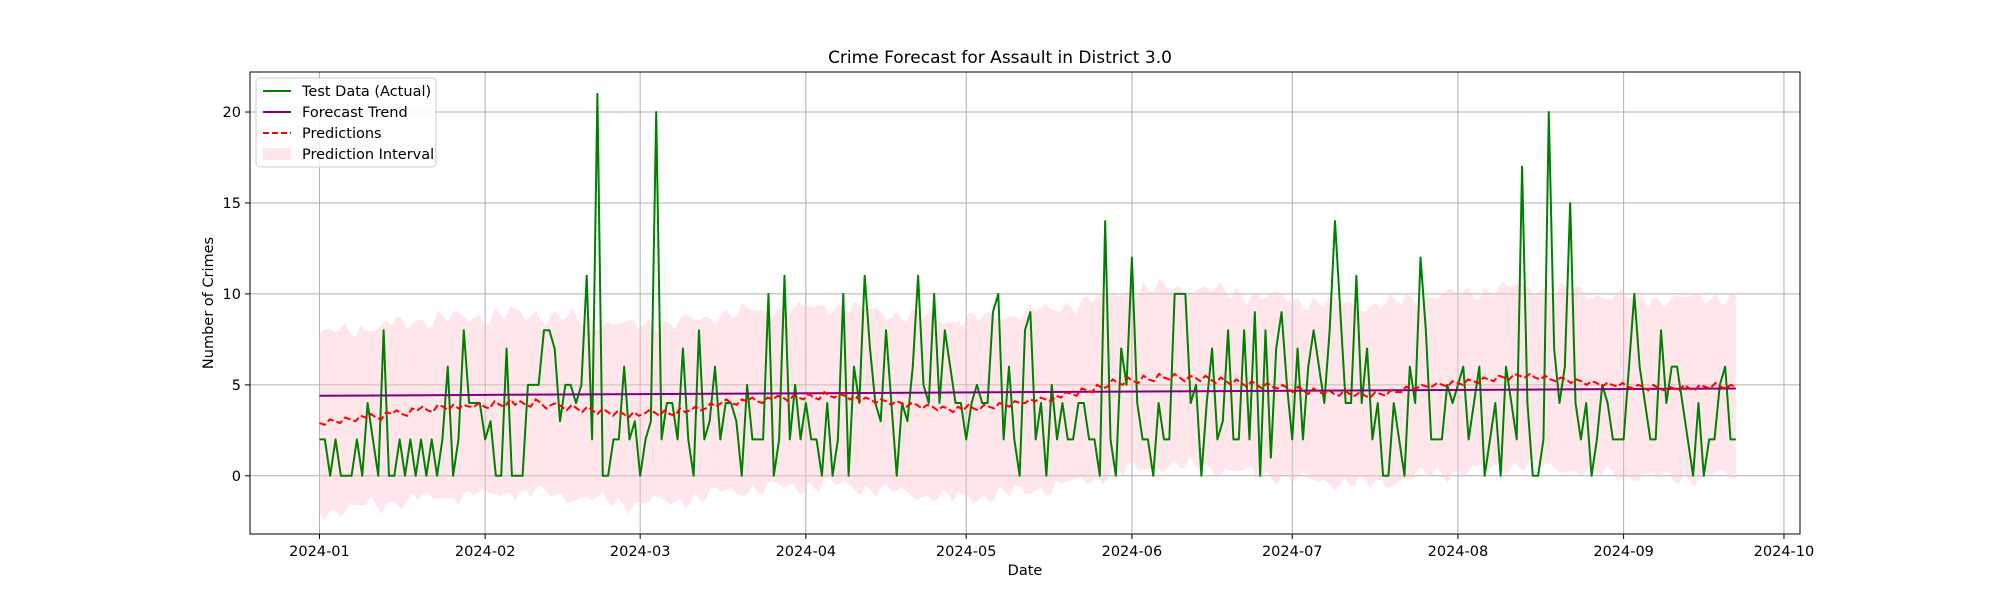 This screenshot has height=600, width=2000. I want to click on x-tick-label: 2024-05, so click(966, 552).